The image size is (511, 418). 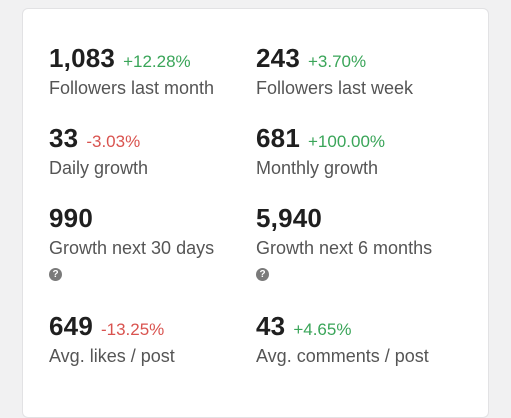 I want to click on stat-followers-last-week: 243 +3.70% Followers last week, so click(x=356, y=71).